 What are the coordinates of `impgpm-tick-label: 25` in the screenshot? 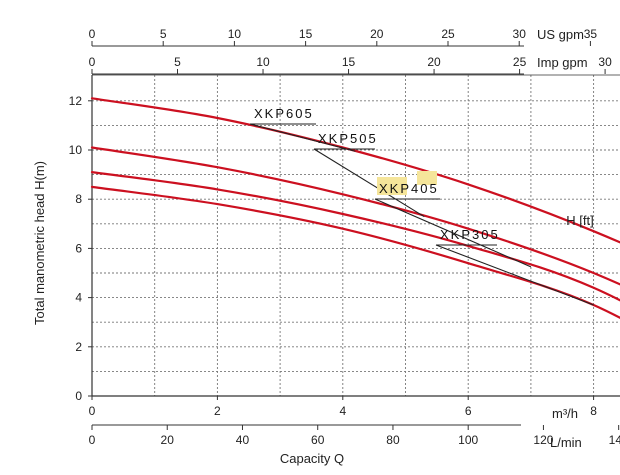 It's located at (520, 62).